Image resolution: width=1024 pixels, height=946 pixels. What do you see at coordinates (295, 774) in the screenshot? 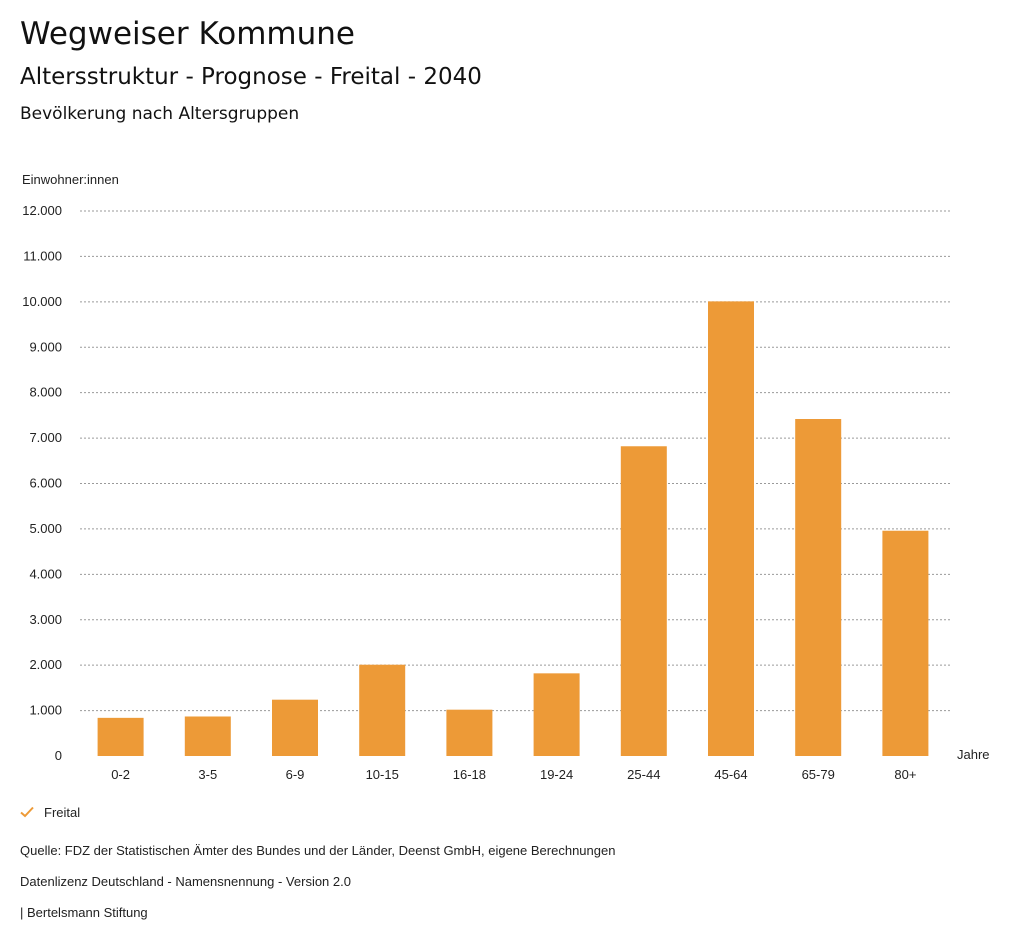
I see `x-tick-label: 6-9` at bounding box center [295, 774].